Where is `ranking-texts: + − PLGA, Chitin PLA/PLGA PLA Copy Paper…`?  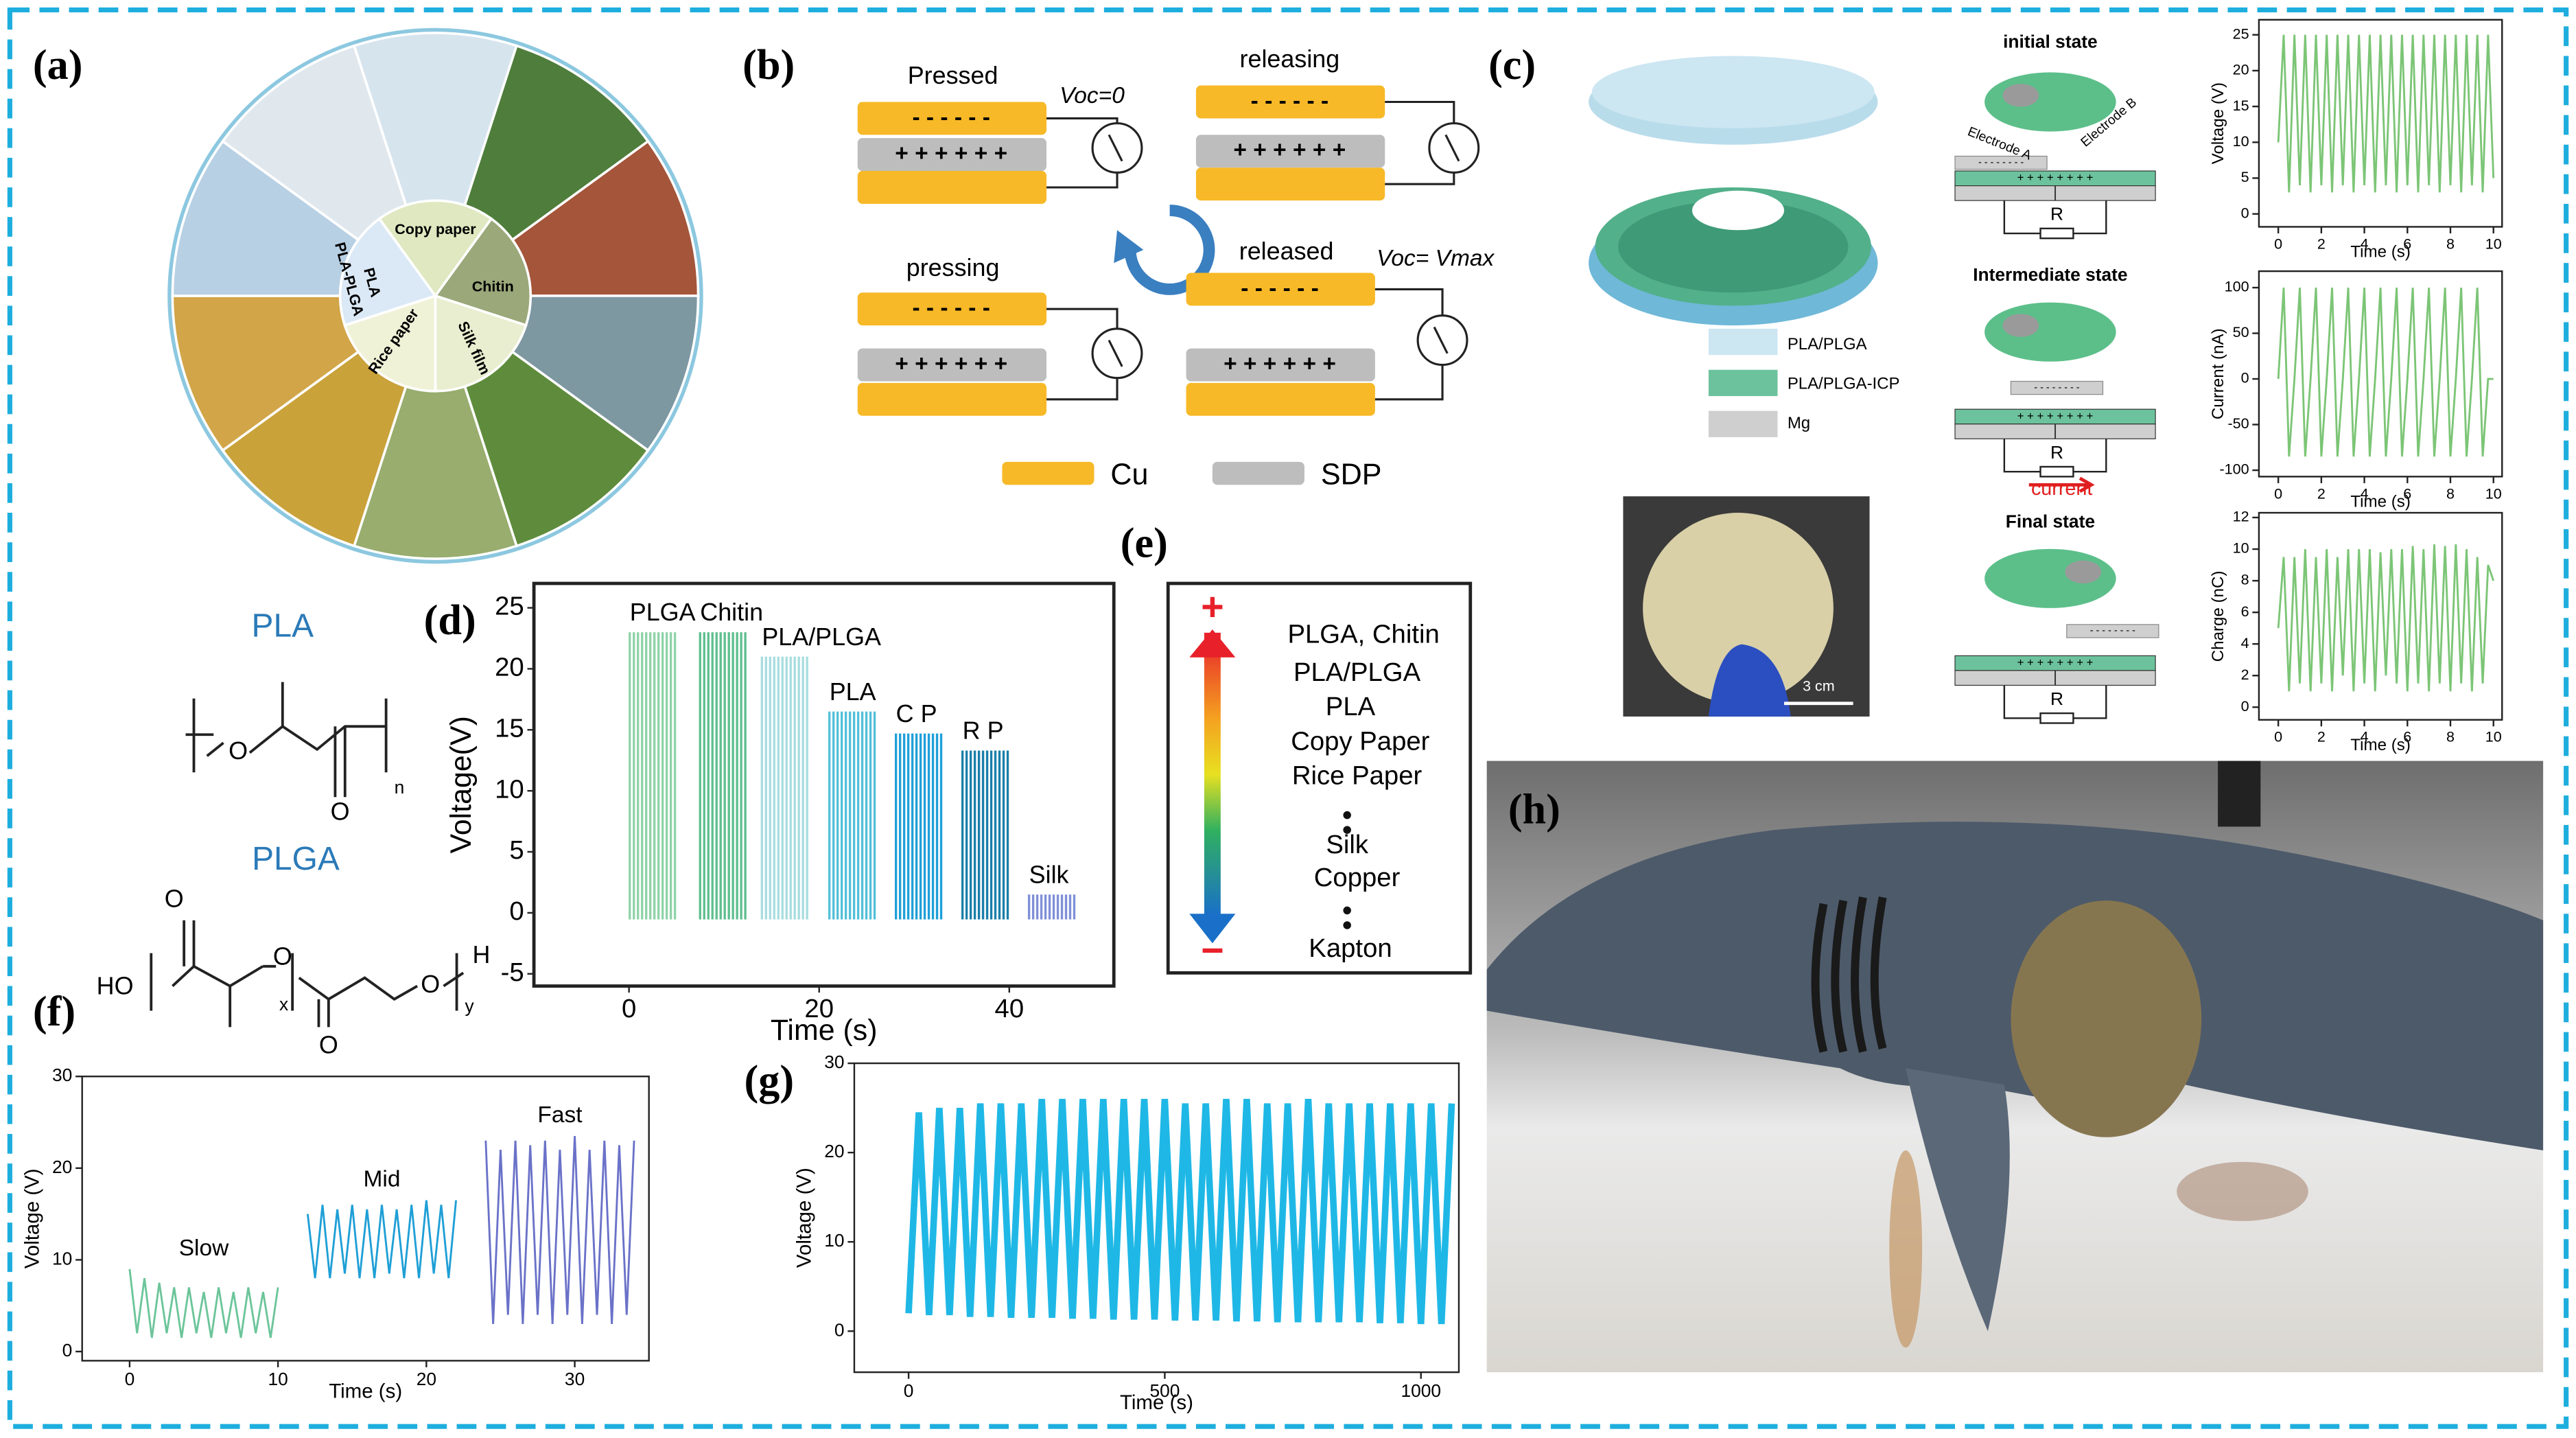
ranking-texts: + − PLGA, Chitin PLA/PLGA PLA Copy Paper… is located at coordinates (1320, 778).